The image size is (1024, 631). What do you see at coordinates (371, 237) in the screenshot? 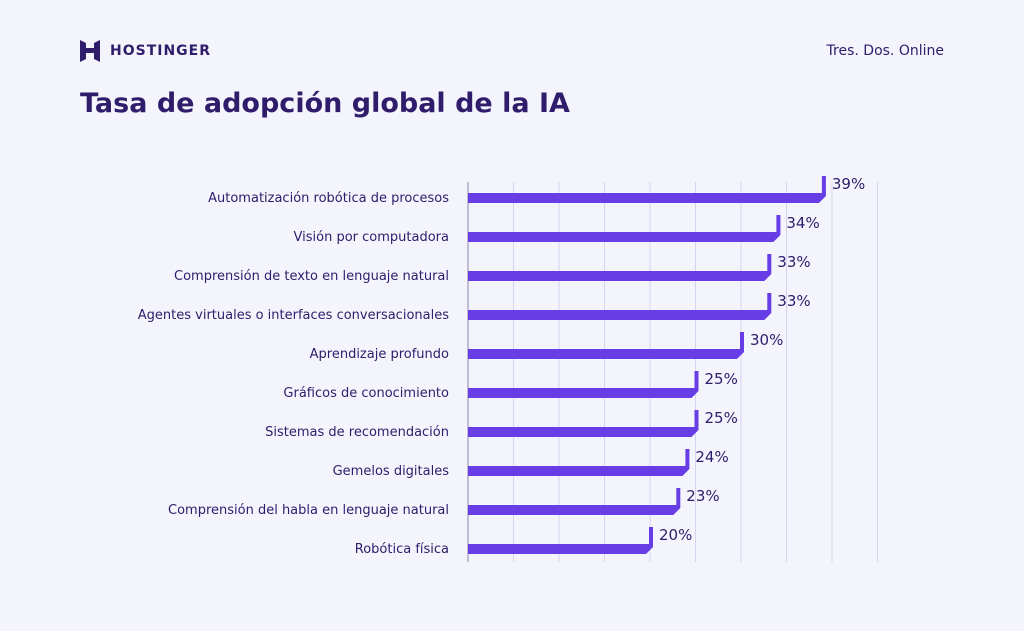
I see `category-label: Visión por computadora` at bounding box center [371, 237].